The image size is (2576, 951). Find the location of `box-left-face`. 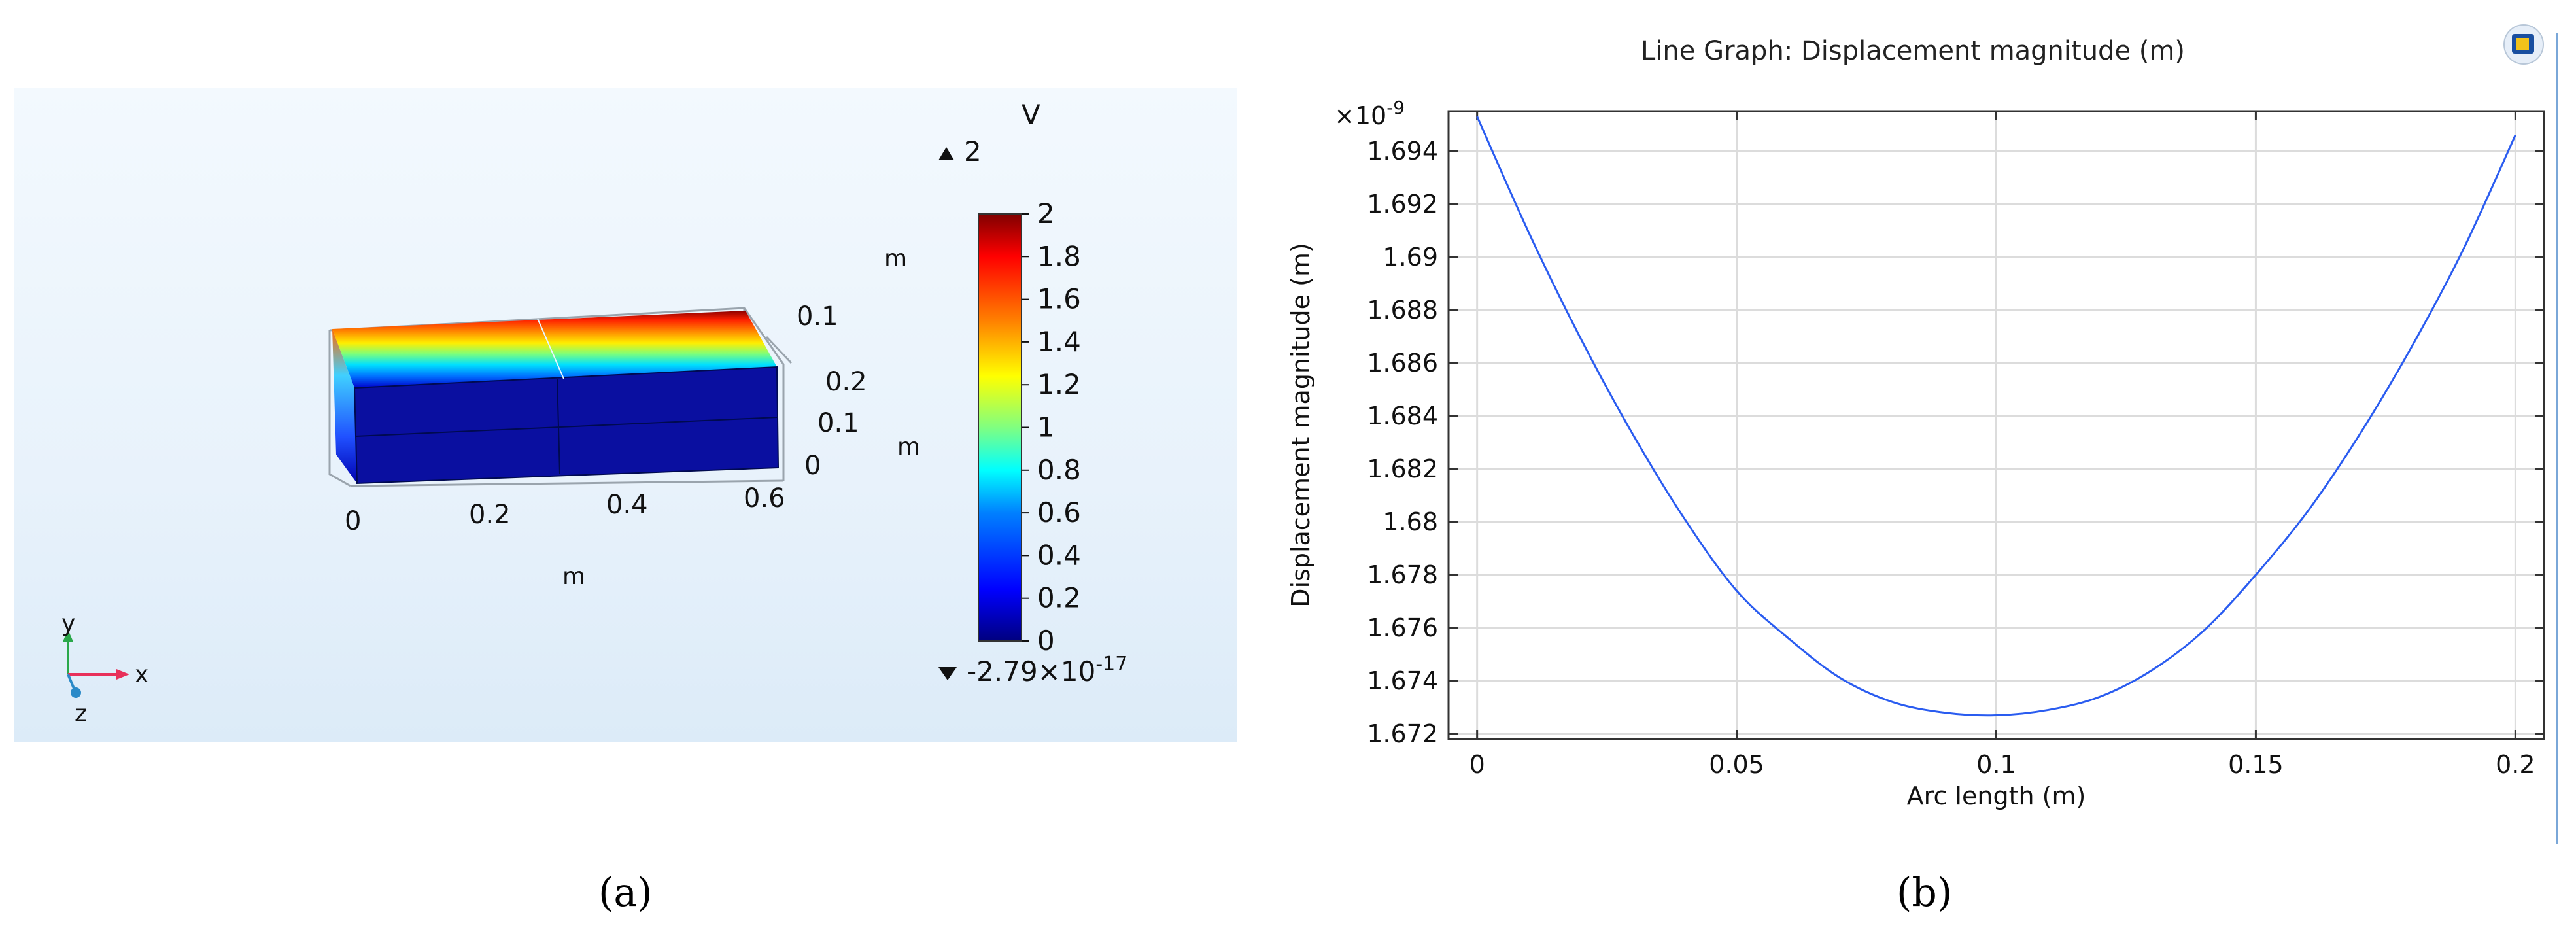

box-left-face is located at coordinates (345, 406).